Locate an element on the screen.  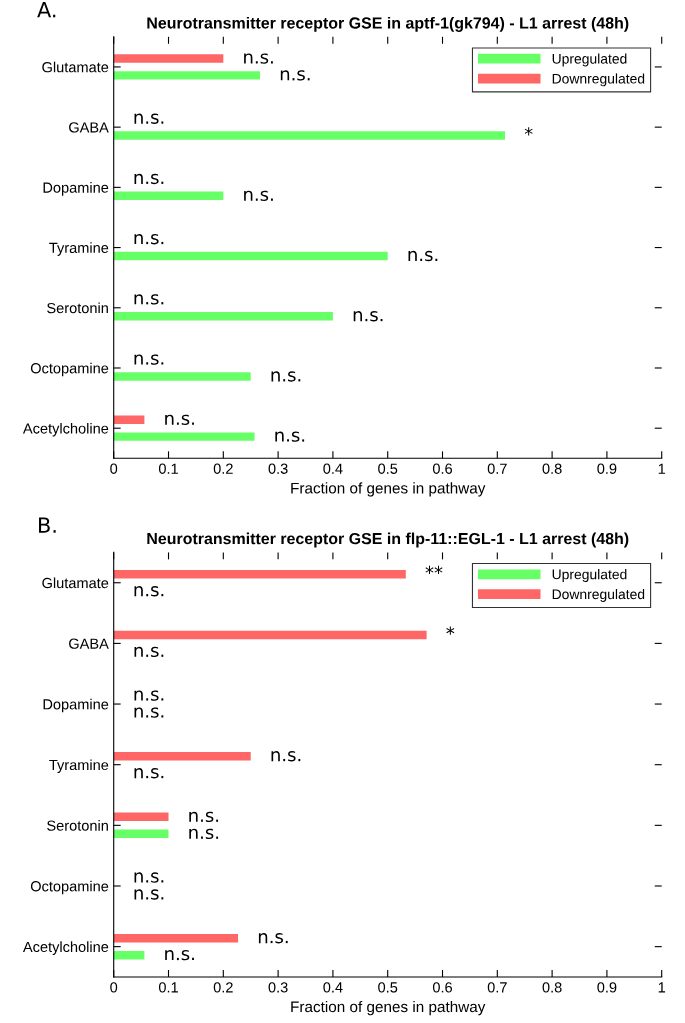
chart-title: Neurotransmitter receptor GSE in flp-11::EGL-1 - L1 arrest (48h) is located at coordinates (388, 540).